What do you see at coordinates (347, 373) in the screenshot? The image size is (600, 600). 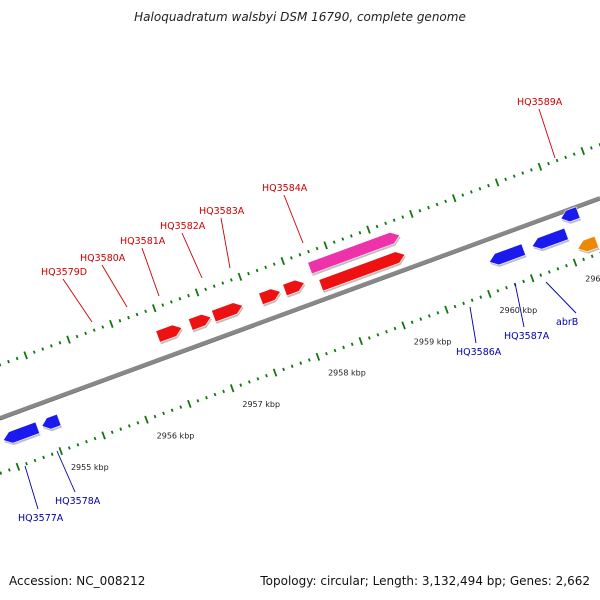 I see `scale-label: 2958 kbp` at bounding box center [347, 373].